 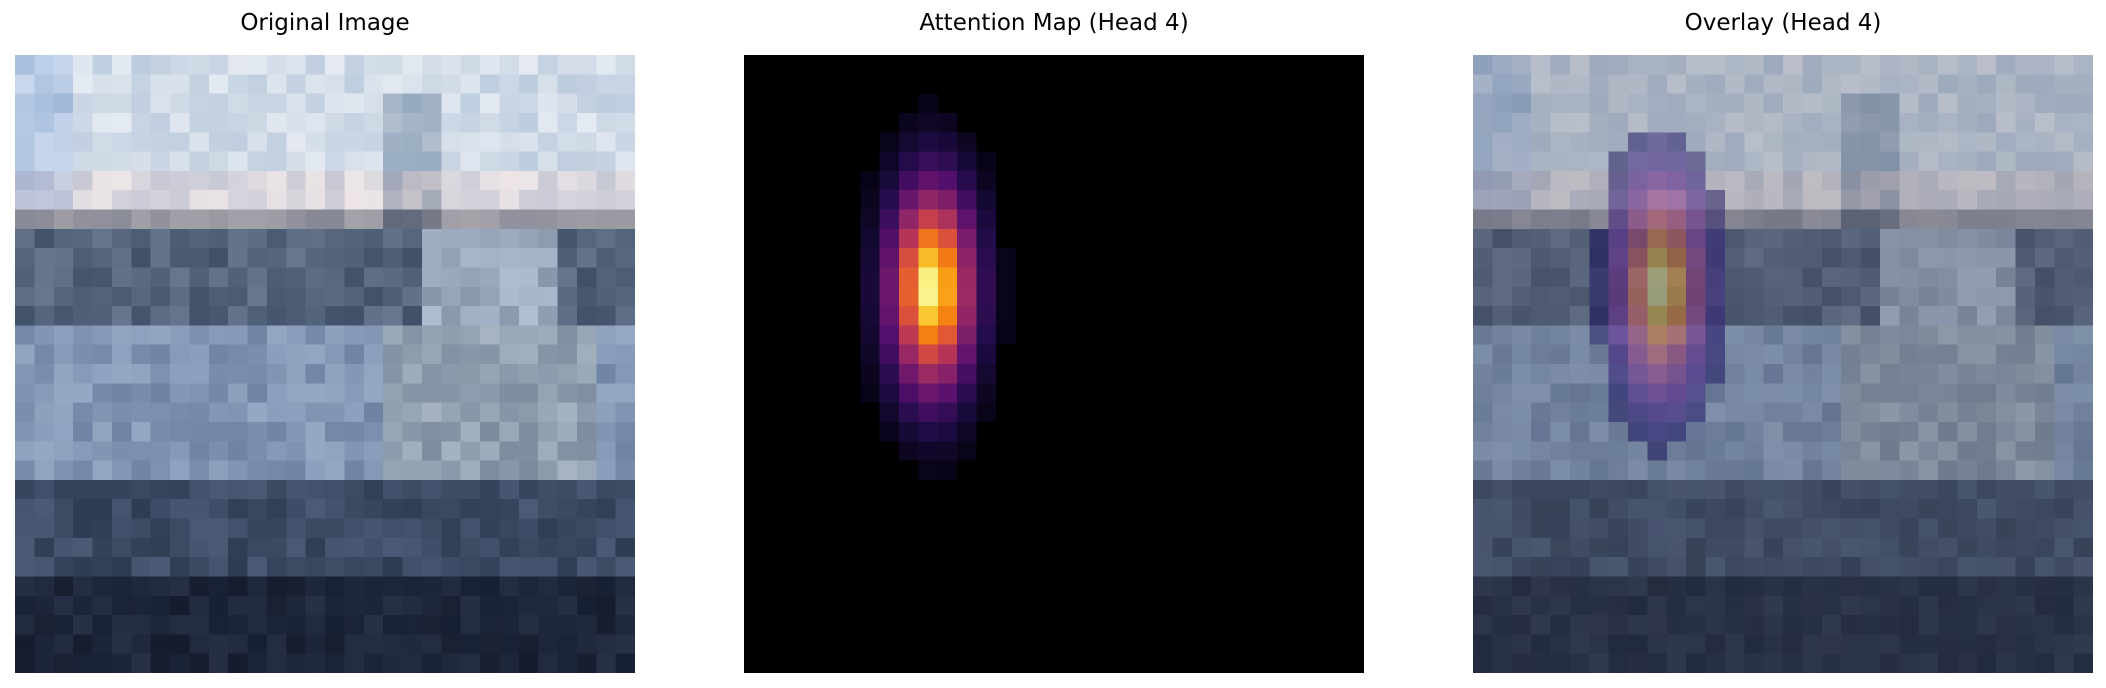 I want to click on panel-title-overlay: Overlay (Head 4), so click(x=1783, y=23).